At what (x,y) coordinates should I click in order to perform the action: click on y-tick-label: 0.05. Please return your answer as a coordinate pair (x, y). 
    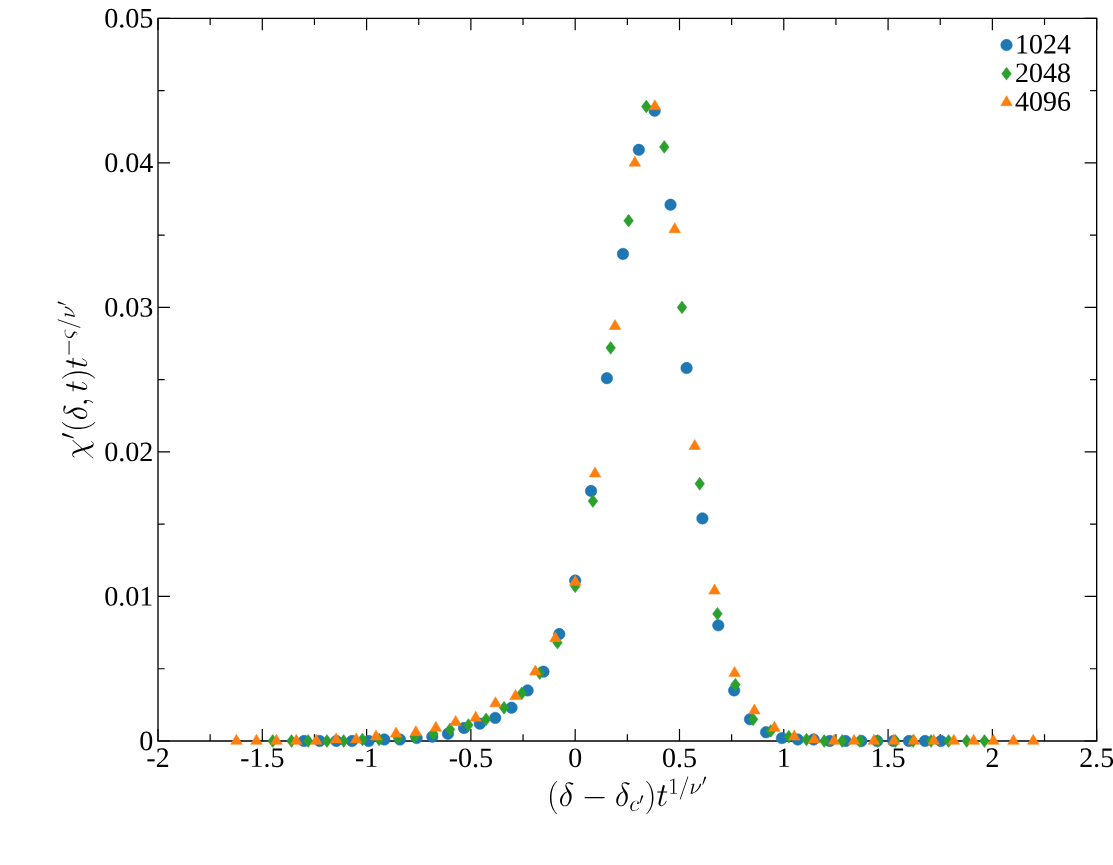
    Looking at the image, I should click on (129, 18).